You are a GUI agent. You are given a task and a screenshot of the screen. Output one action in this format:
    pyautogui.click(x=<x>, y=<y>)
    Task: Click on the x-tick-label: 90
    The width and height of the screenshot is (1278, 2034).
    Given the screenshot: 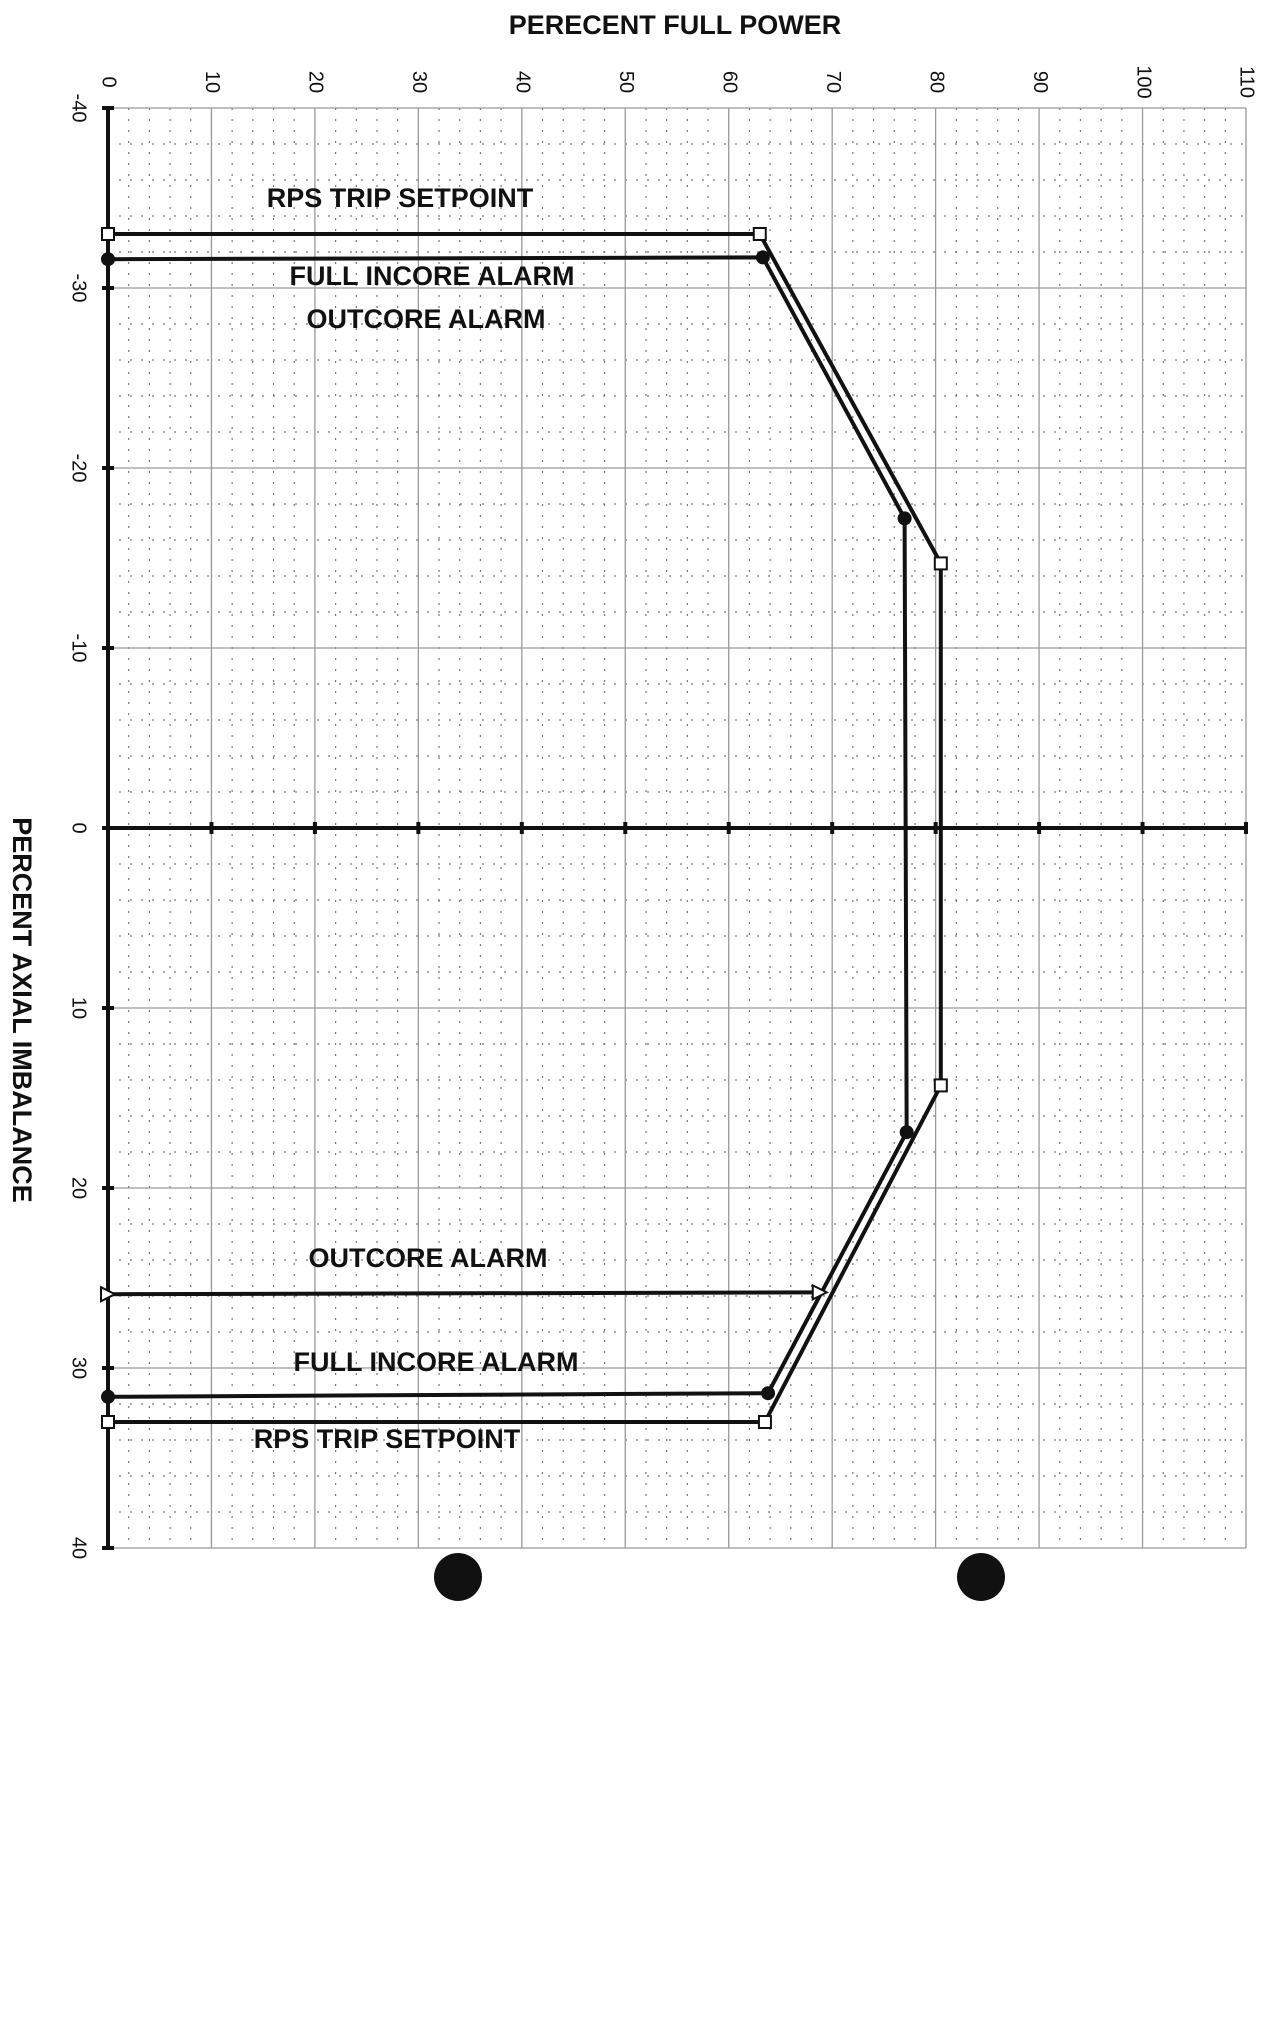 What is the action you would take?
    pyautogui.click(x=1040, y=82)
    